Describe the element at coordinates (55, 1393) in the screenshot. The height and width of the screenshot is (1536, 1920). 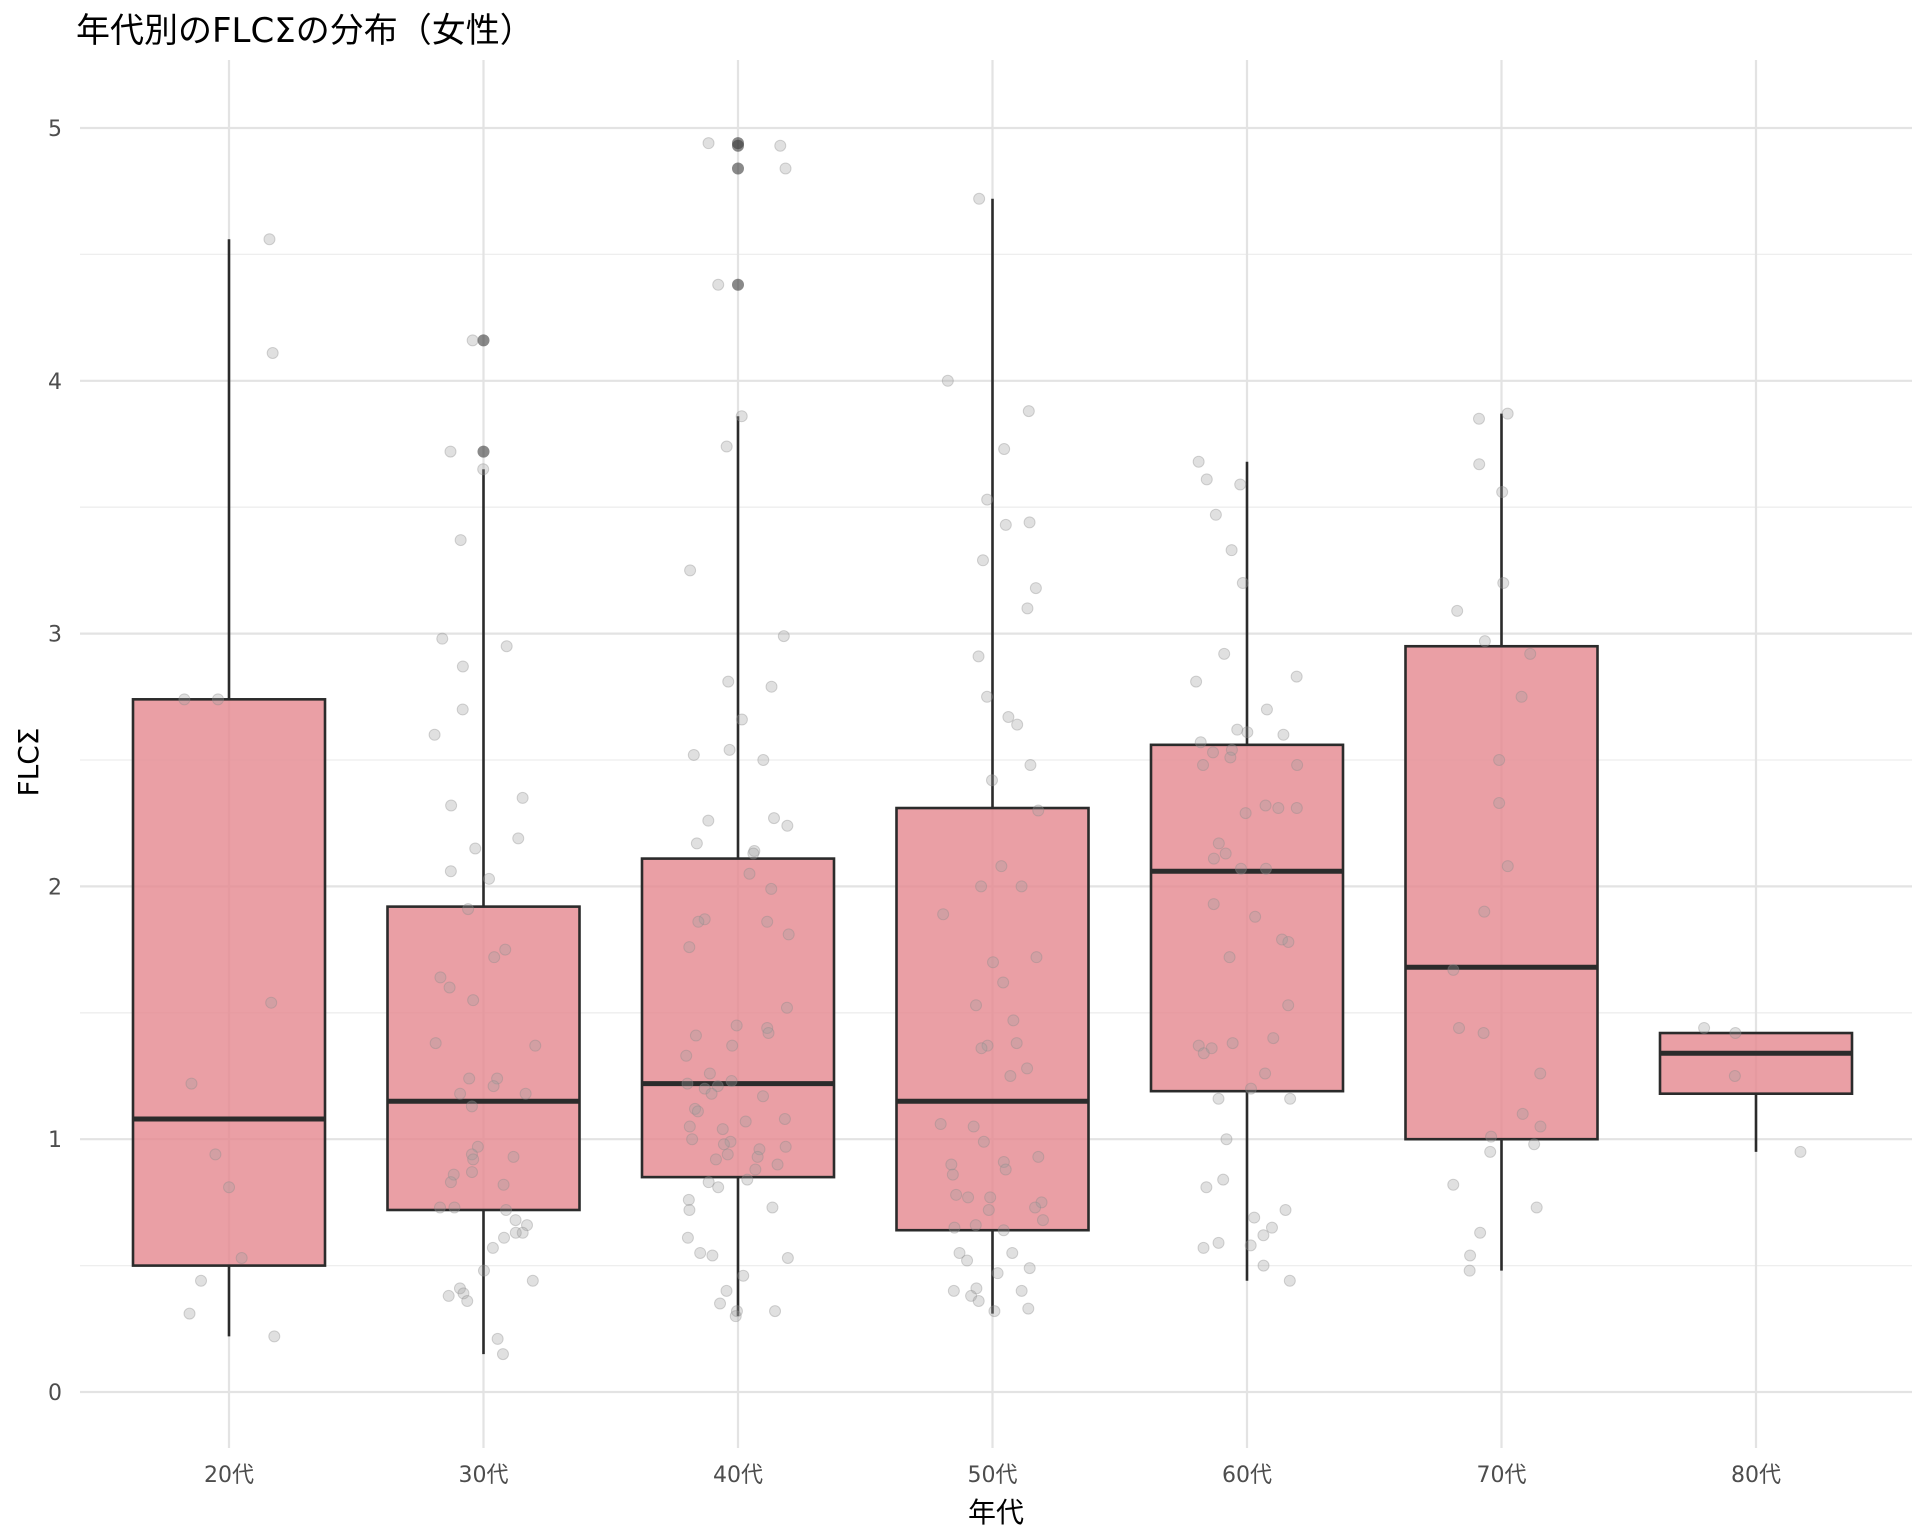
I see `y-tick-label: 0` at that location.